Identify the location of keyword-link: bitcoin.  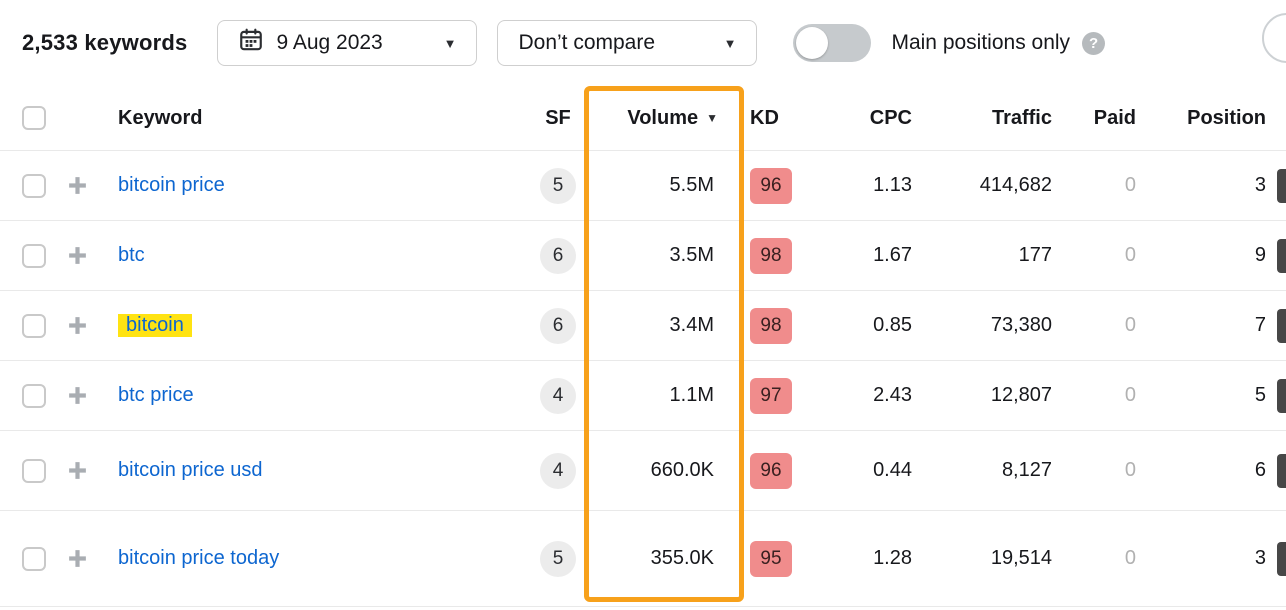
(155, 325).